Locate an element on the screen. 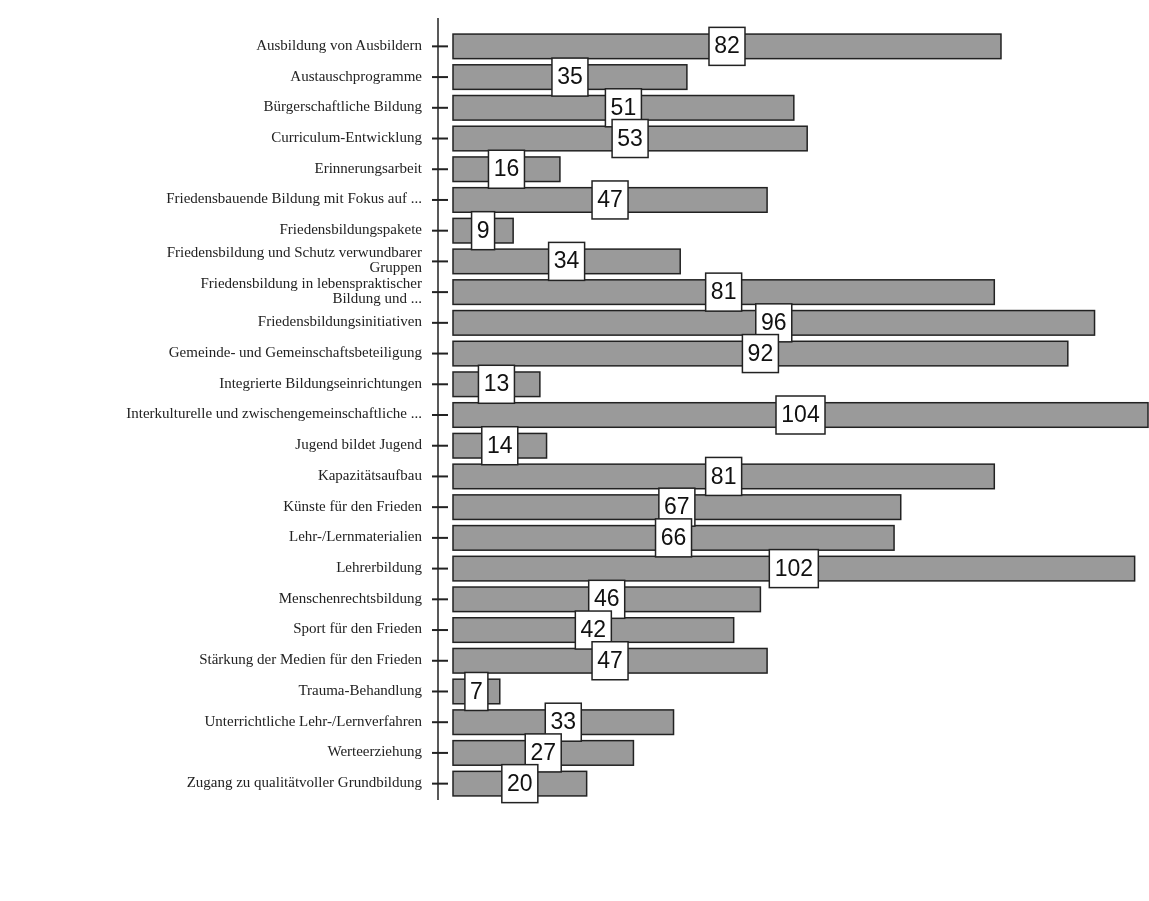 The width and height of the screenshot is (1149, 901). data-label: 92 is located at coordinates (760, 352).